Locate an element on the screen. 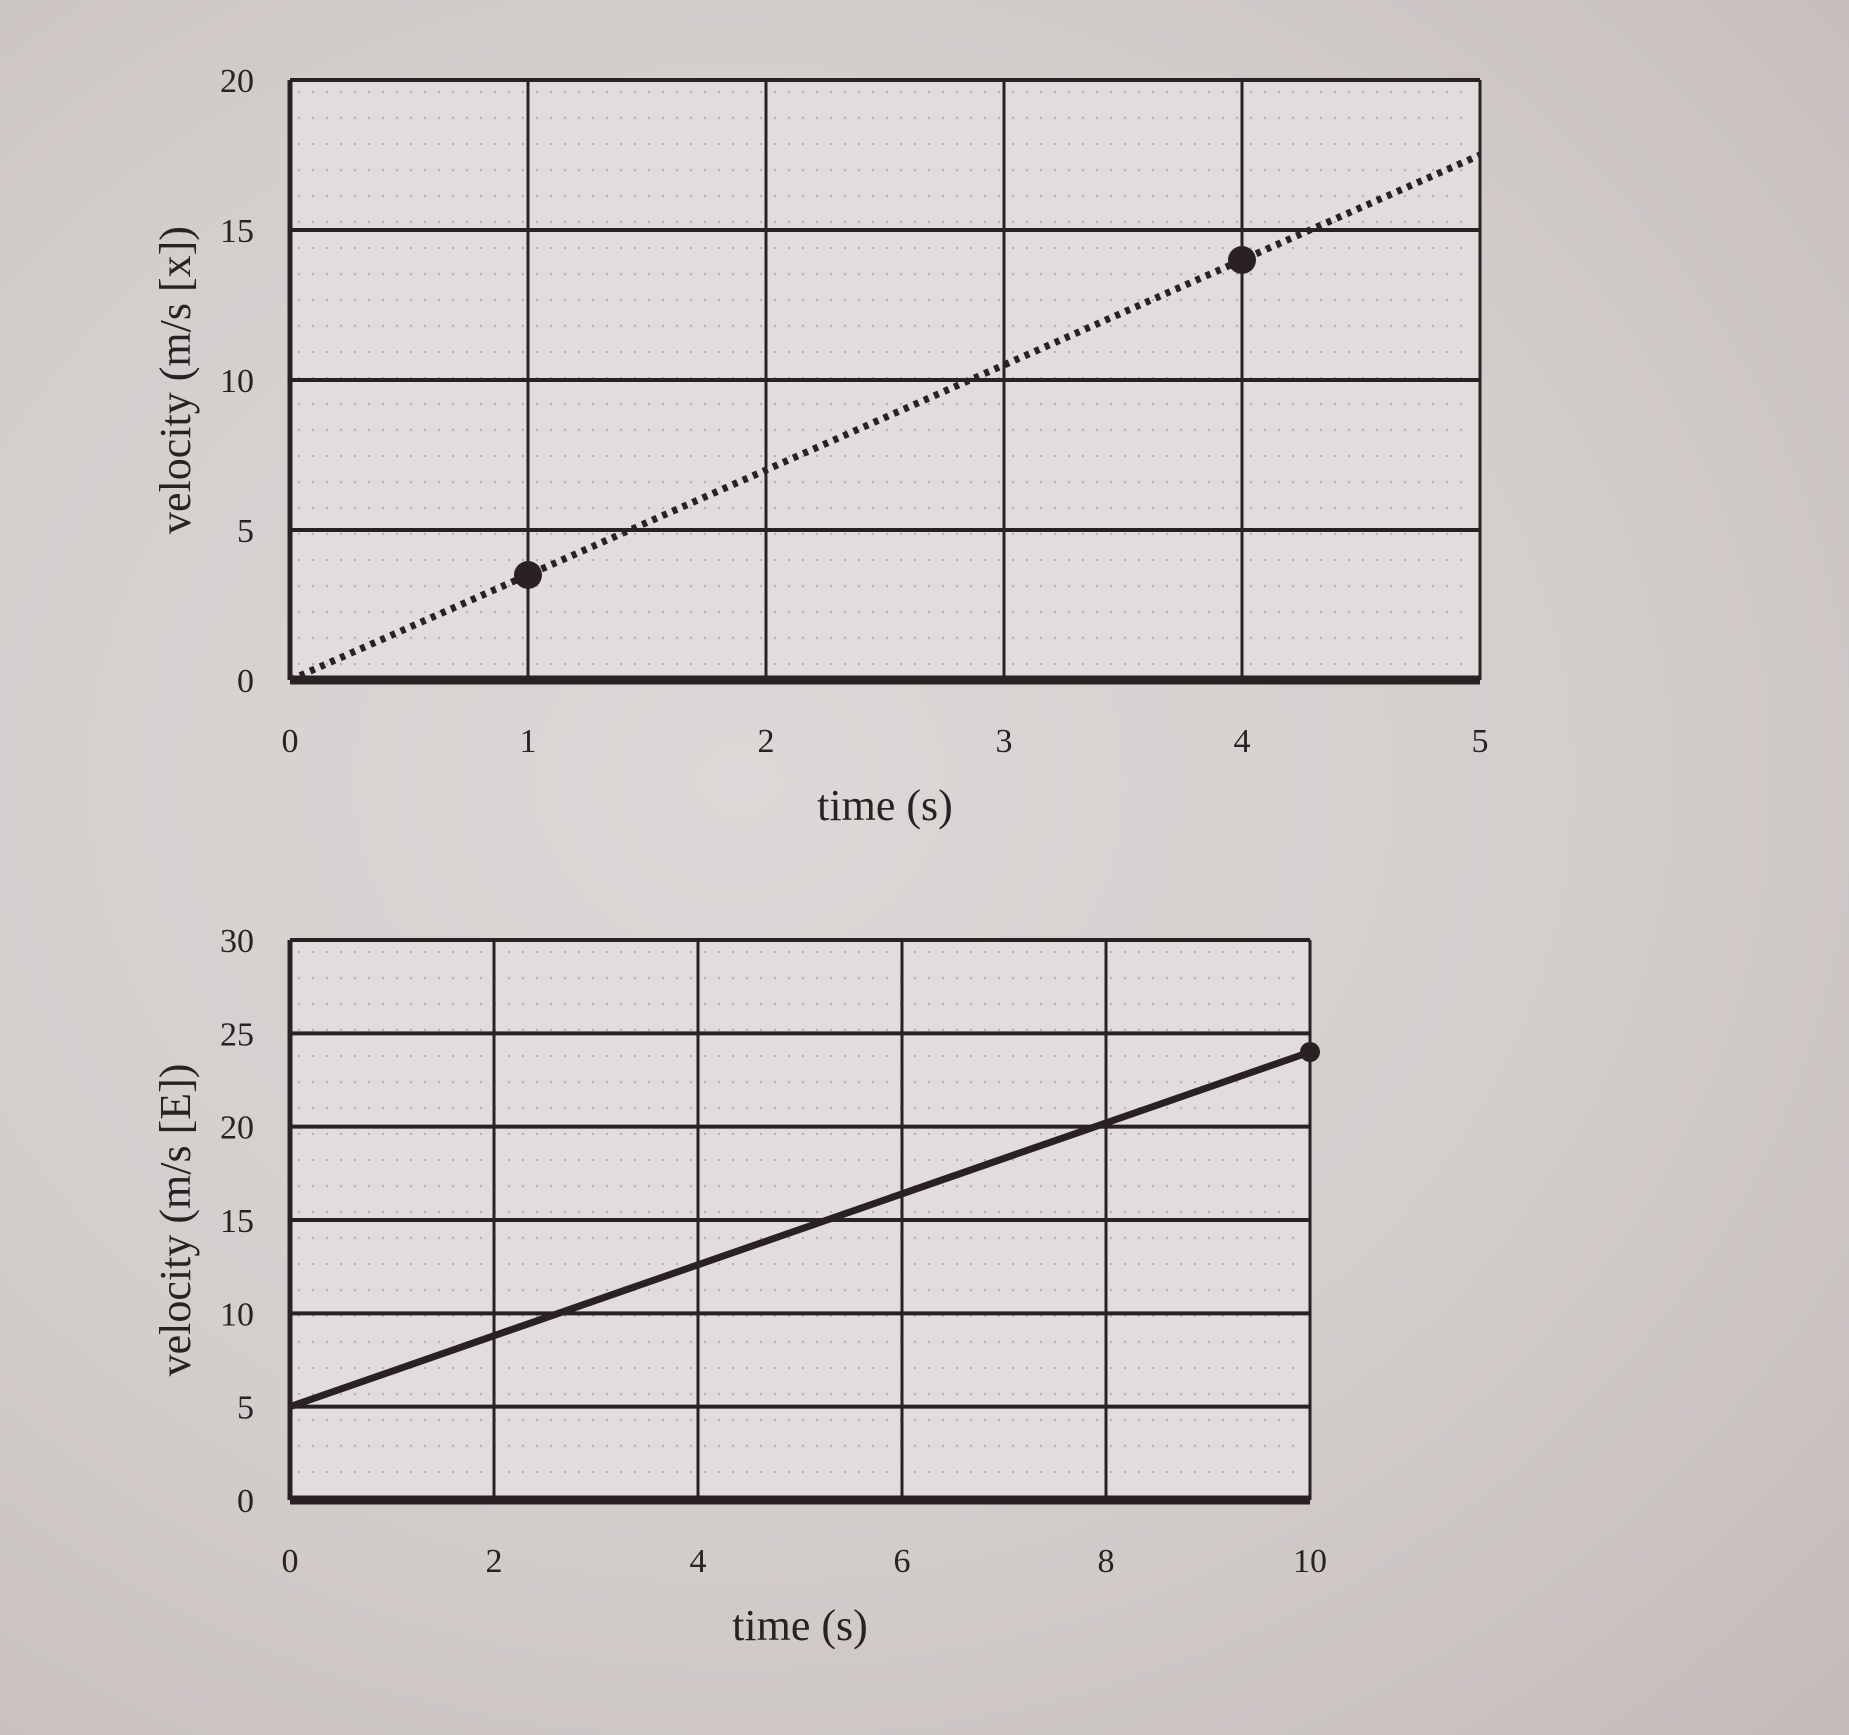 This screenshot has height=1735, width=1849. x-tick-label: 10 is located at coordinates (1310, 1561).